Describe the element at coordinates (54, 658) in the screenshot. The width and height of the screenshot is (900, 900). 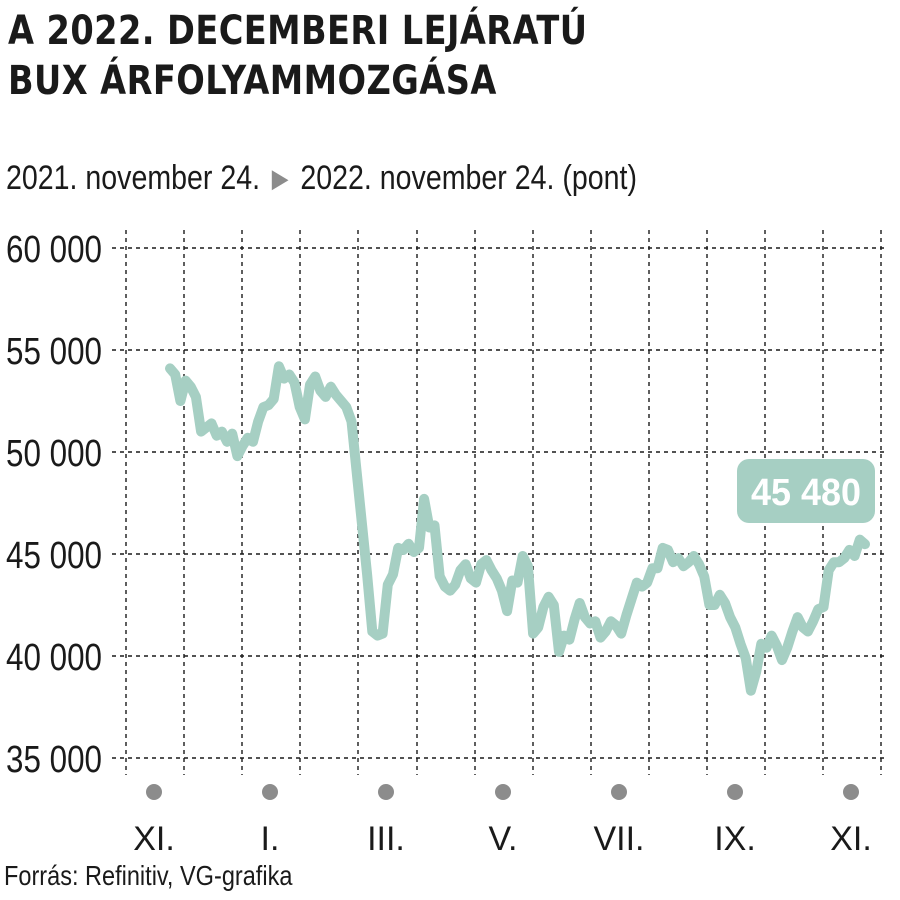
I see `y-tick-label: 40 000` at that location.